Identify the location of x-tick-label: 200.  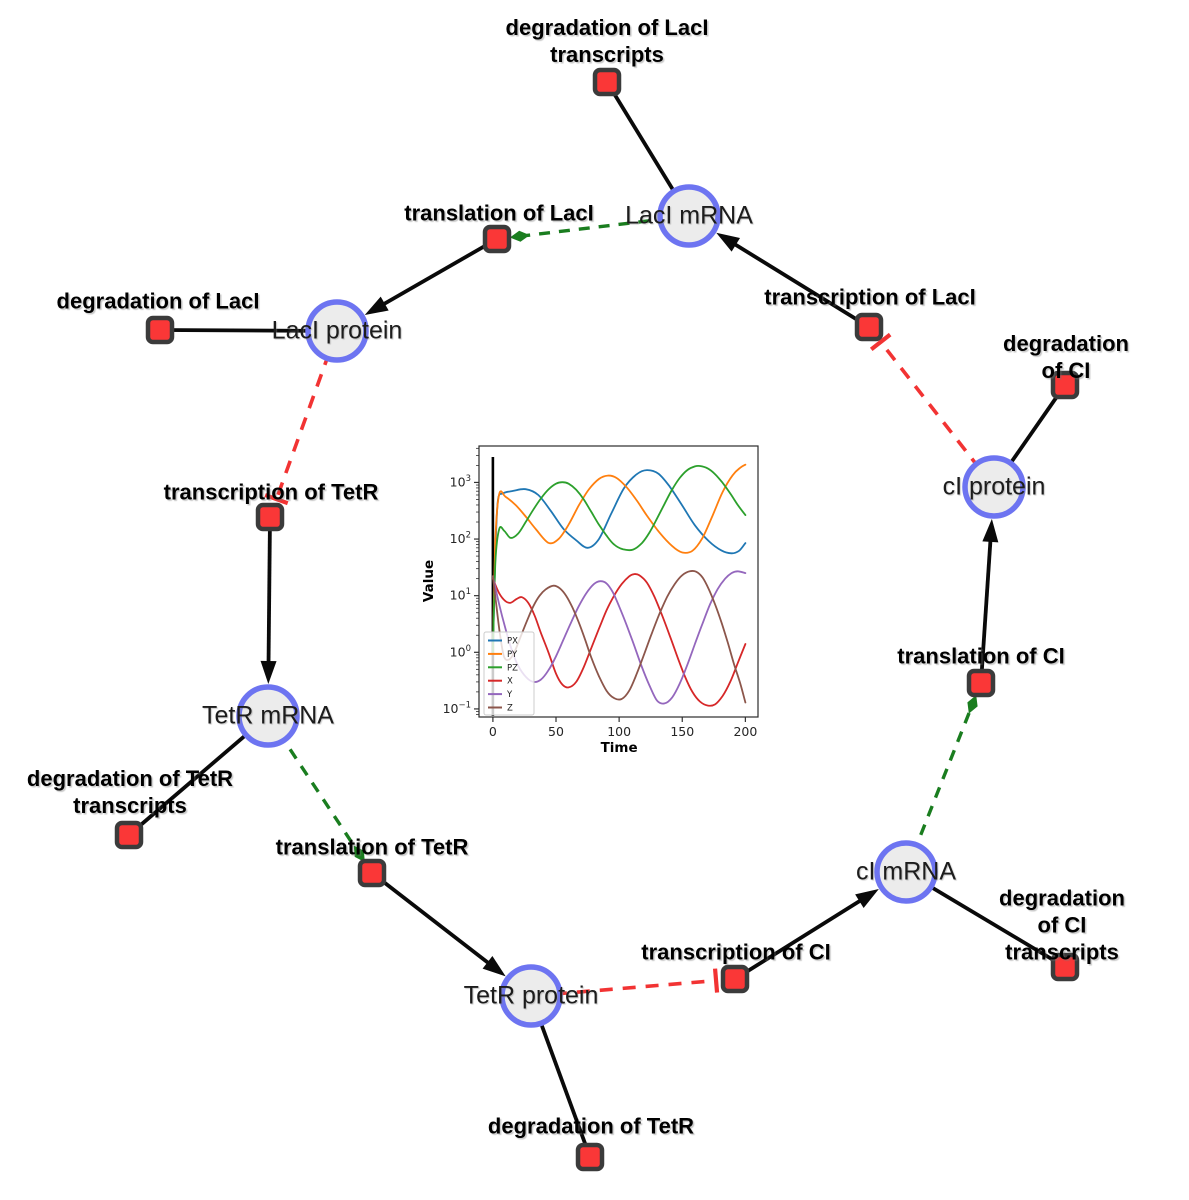
(745, 731).